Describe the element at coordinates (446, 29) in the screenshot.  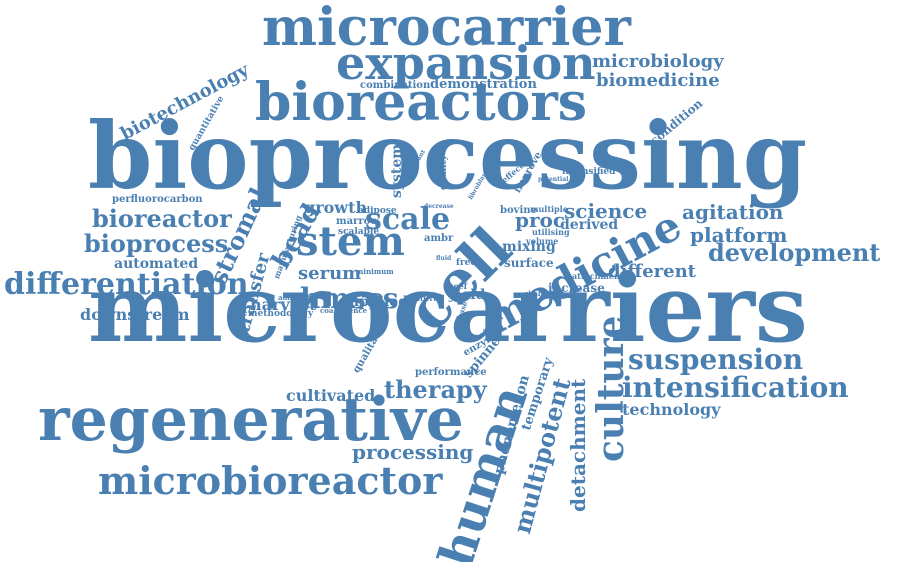
I see `word-microcarrier: microcarrier` at that location.